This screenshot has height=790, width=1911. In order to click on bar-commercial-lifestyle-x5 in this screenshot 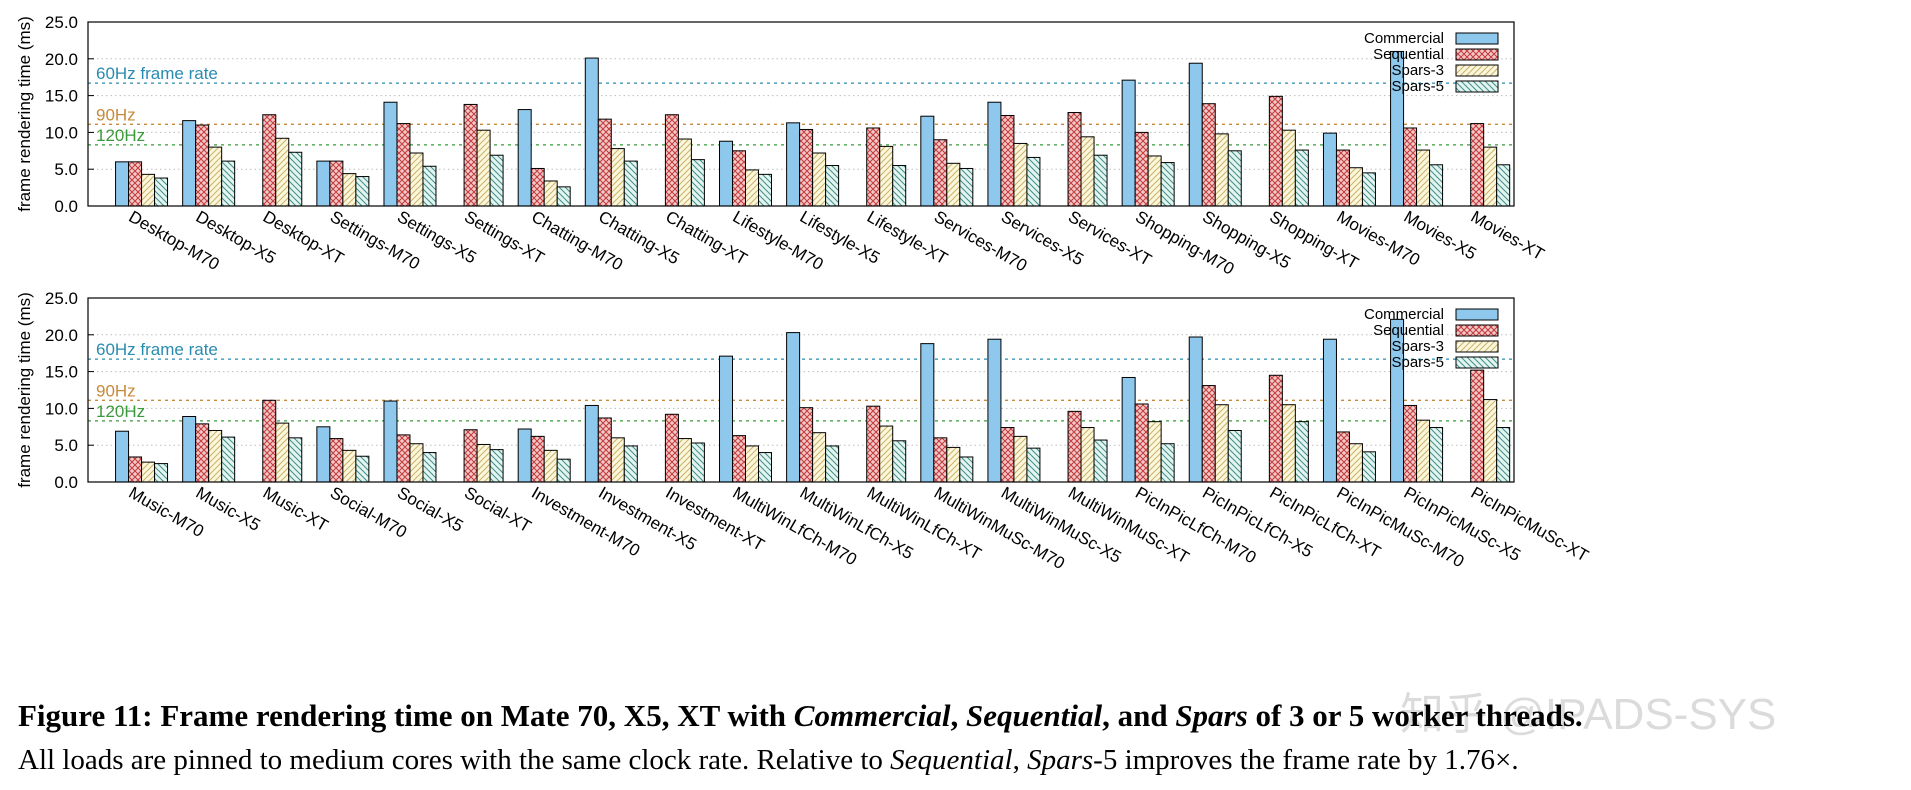, I will do `click(793, 164)`.